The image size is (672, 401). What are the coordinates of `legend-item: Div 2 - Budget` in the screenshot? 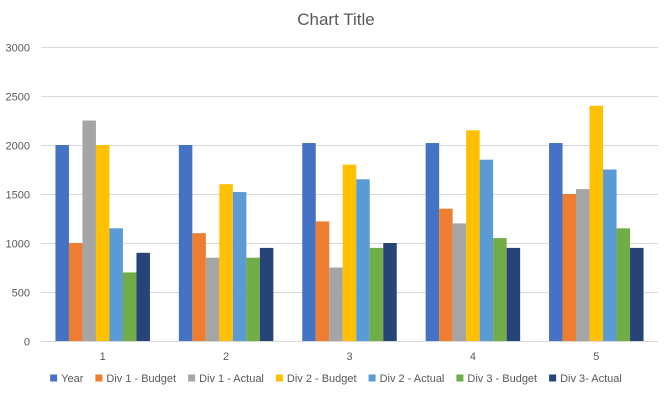 It's located at (316, 379).